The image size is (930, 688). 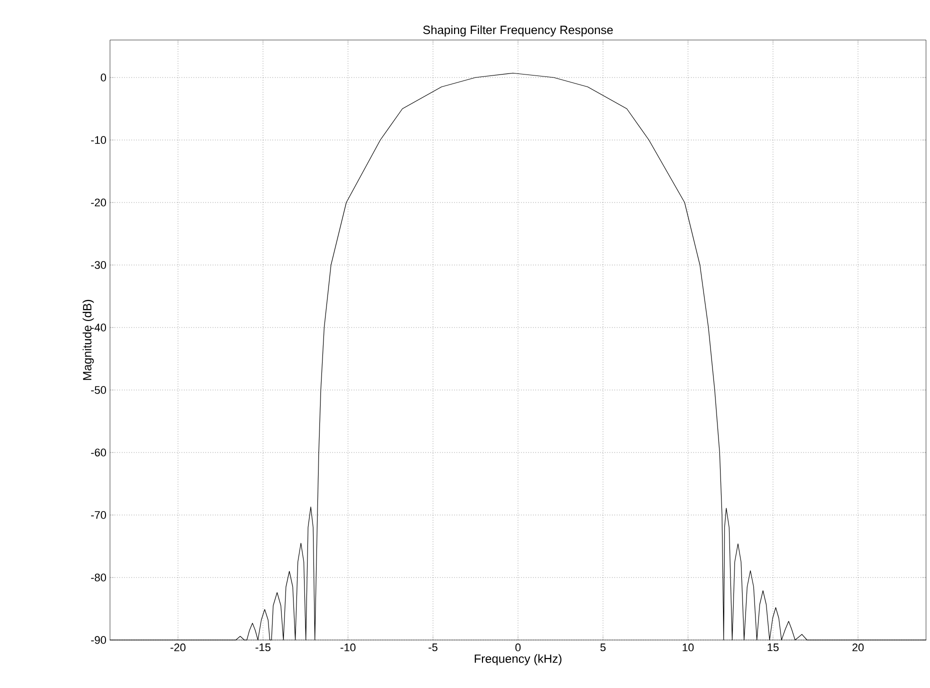 What do you see at coordinates (433, 648) in the screenshot?
I see `x-tick-label: -5` at bounding box center [433, 648].